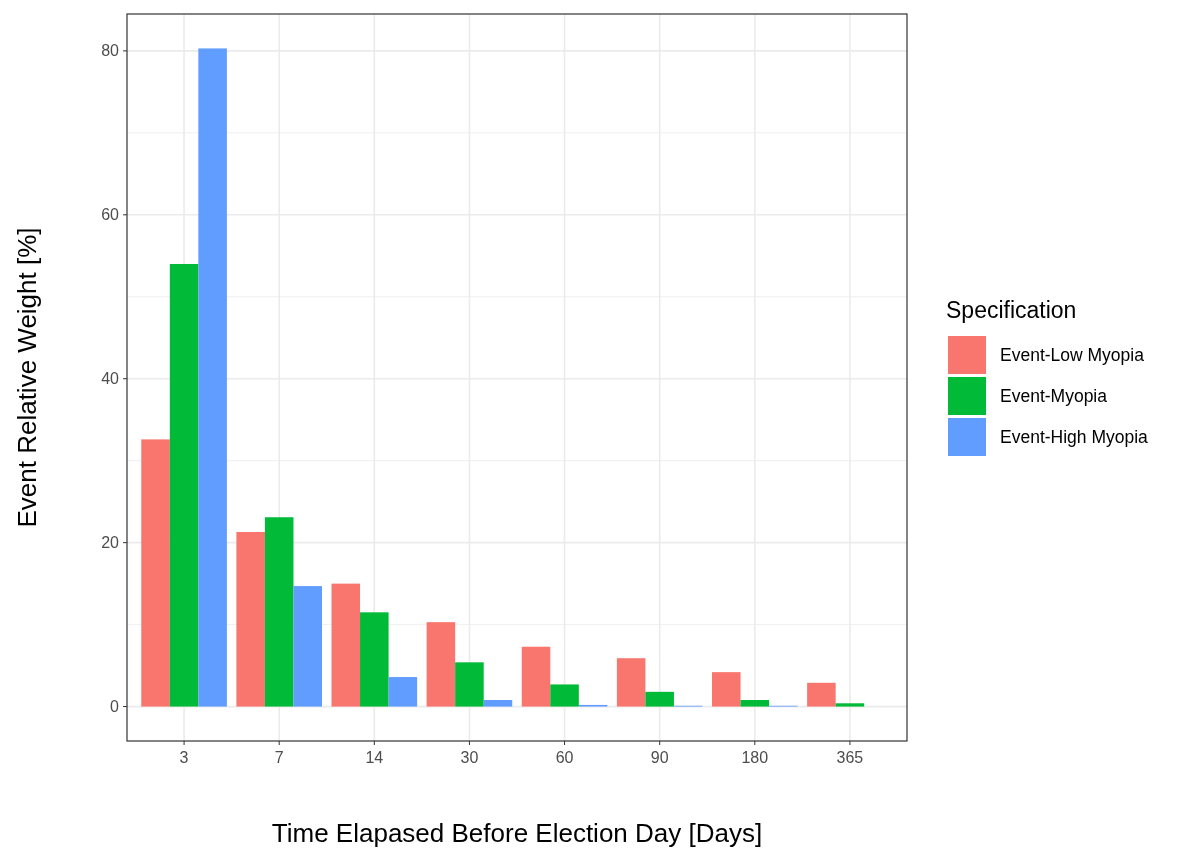 This screenshot has height=851, width=1184. I want to click on legend-label: Event-High Myopia, so click(1074, 437).